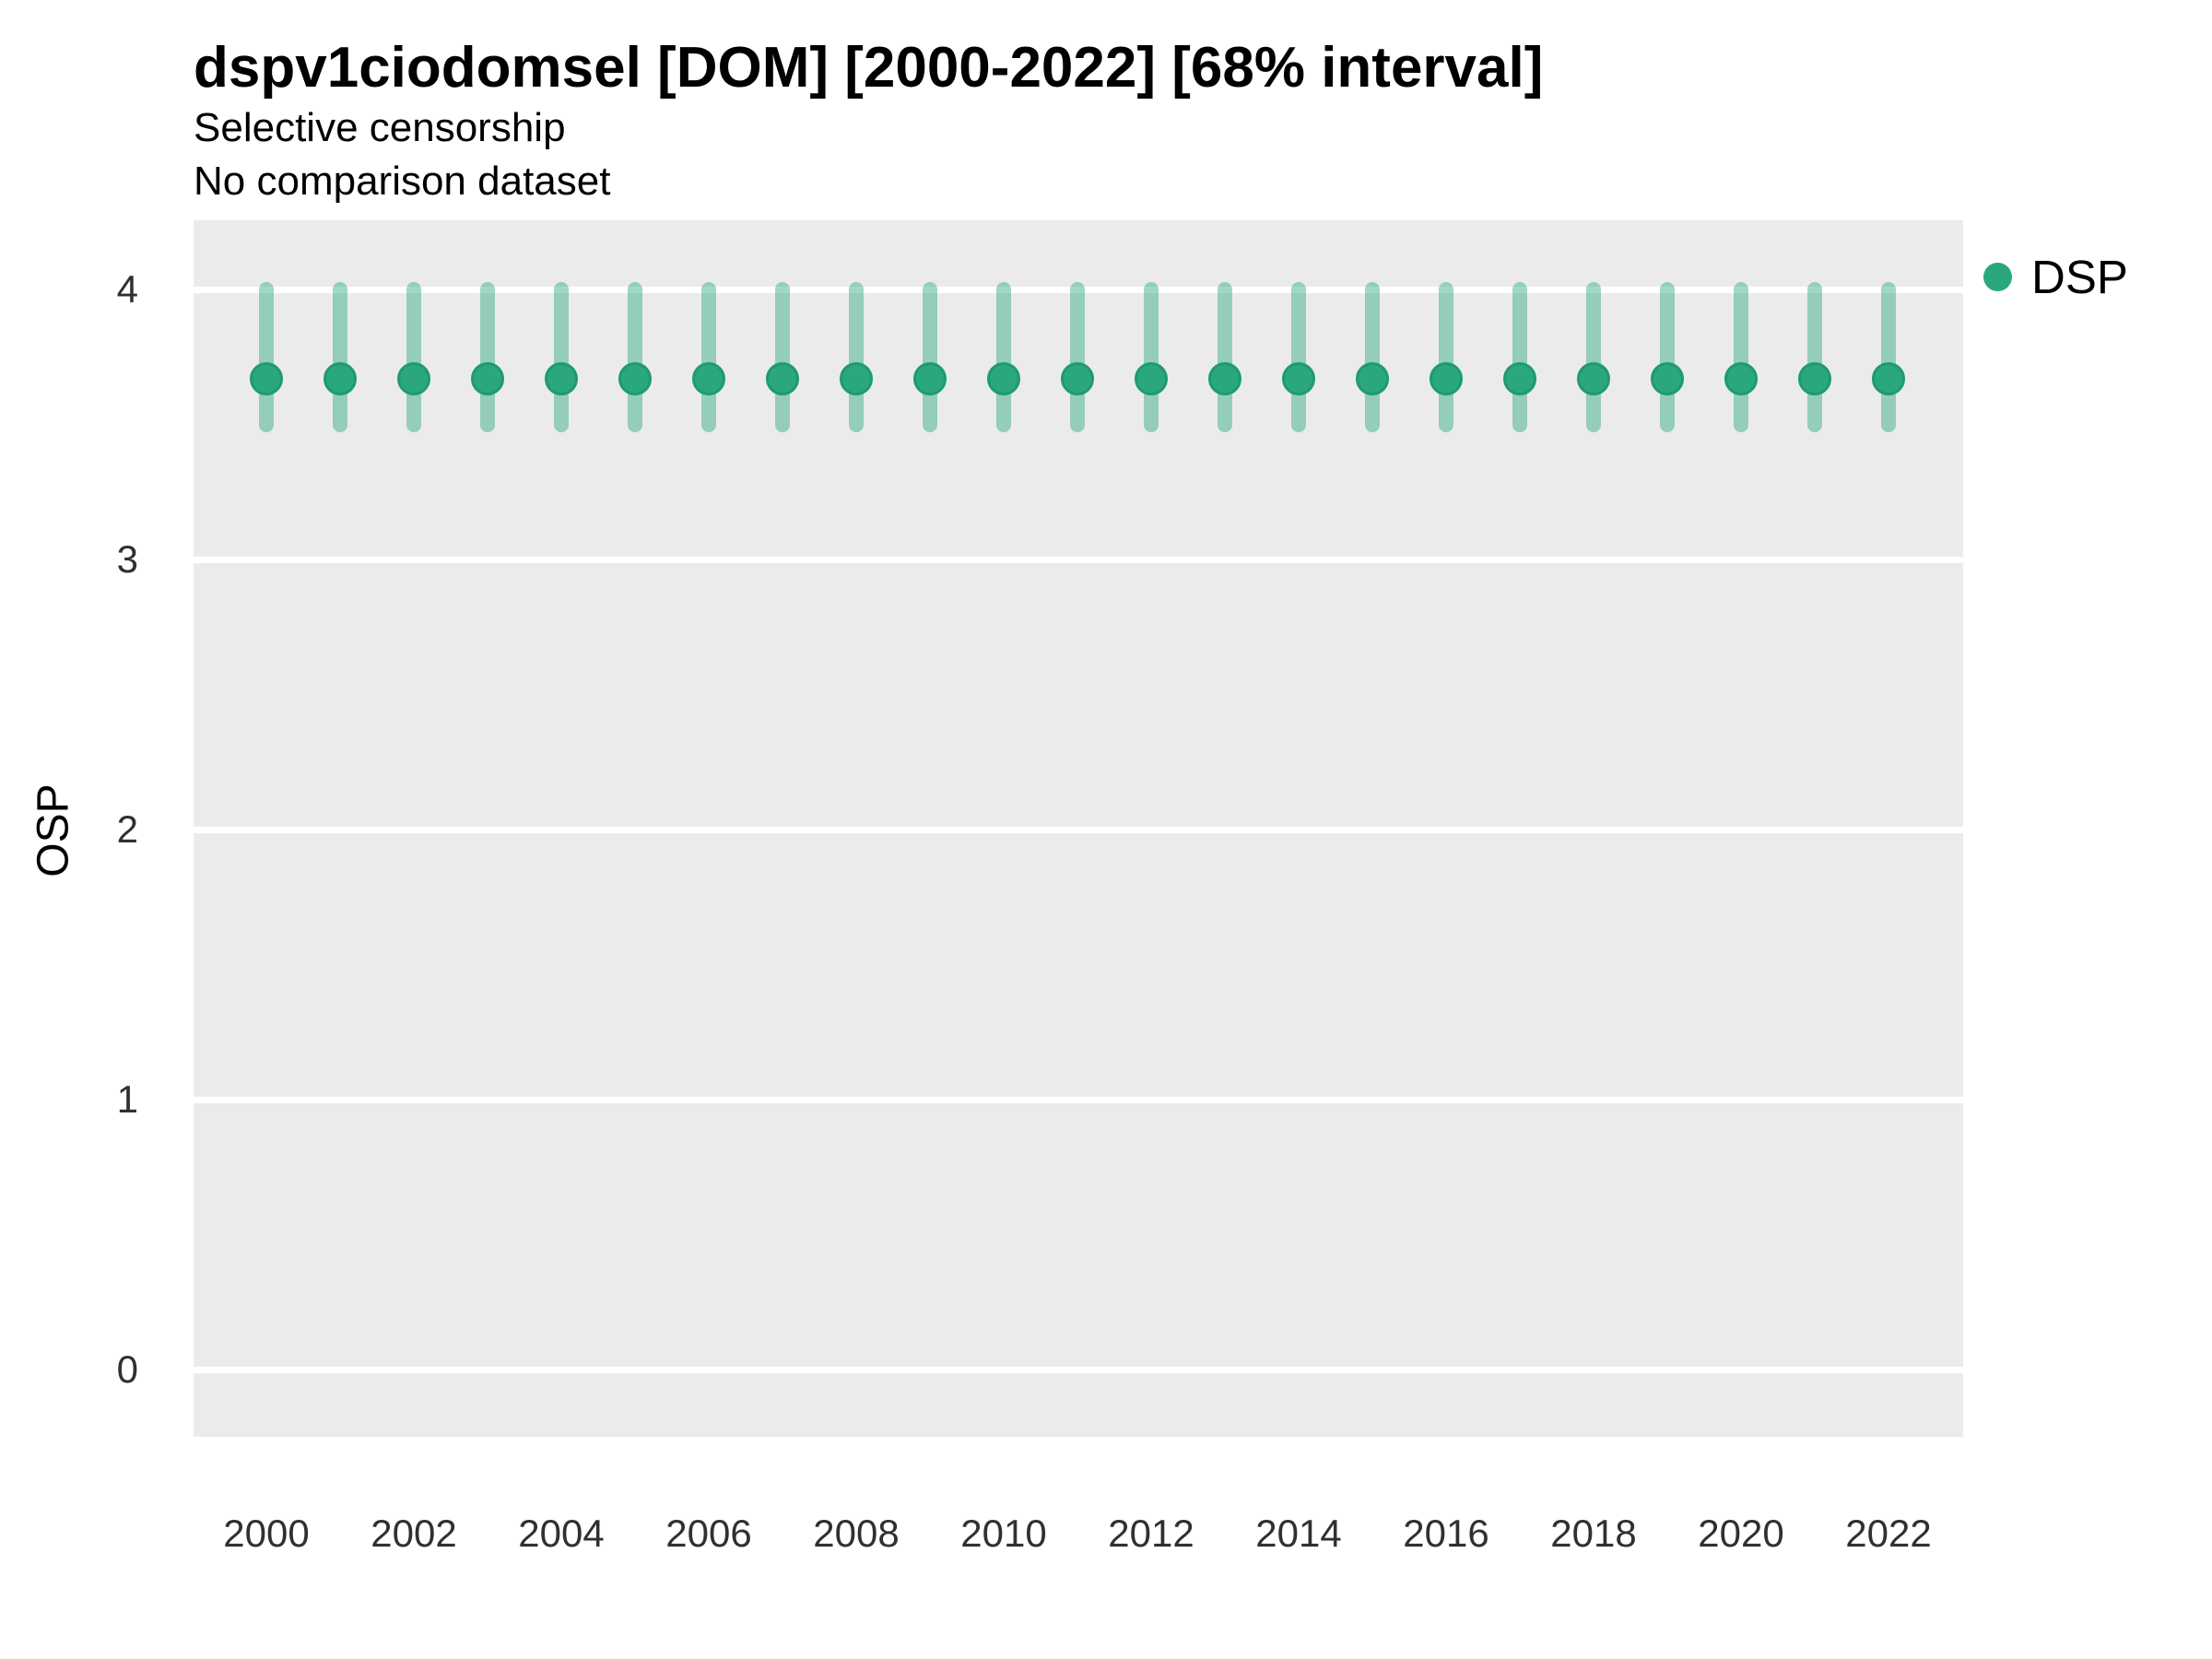  I want to click on legend-point-icon, so click(1997, 276).